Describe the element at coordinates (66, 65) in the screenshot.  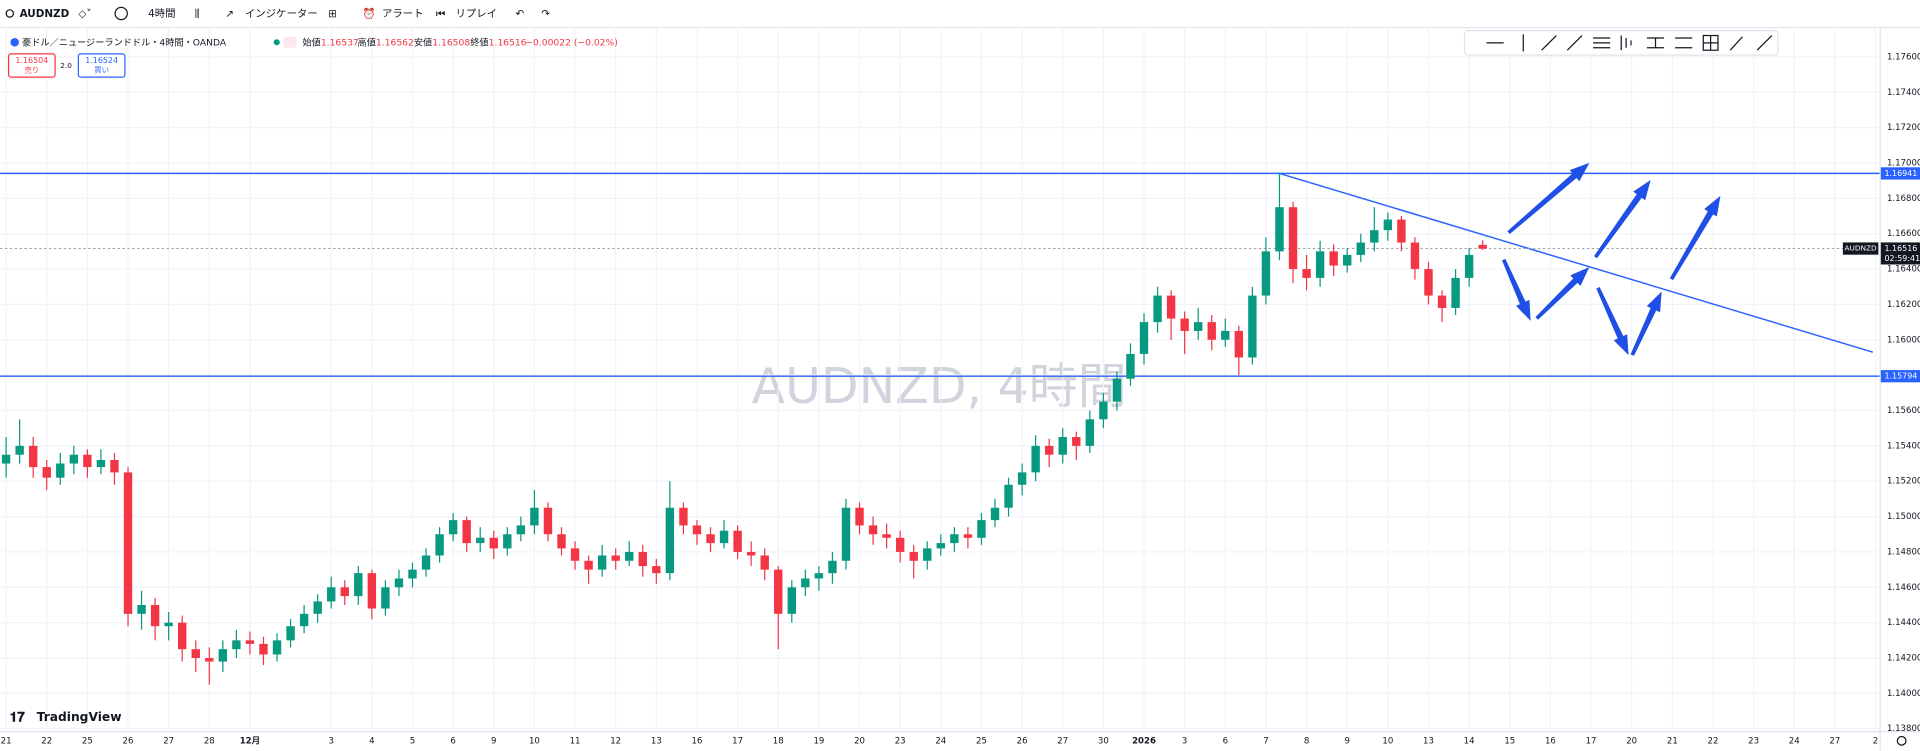
I see `spread: 2.0` at that location.